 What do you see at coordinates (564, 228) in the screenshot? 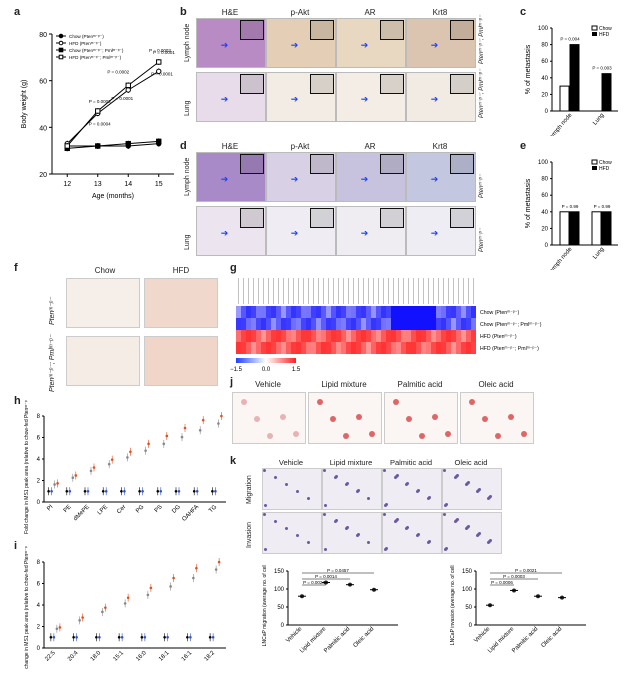
I see `bar-chow` at bounding box center [564, 228].